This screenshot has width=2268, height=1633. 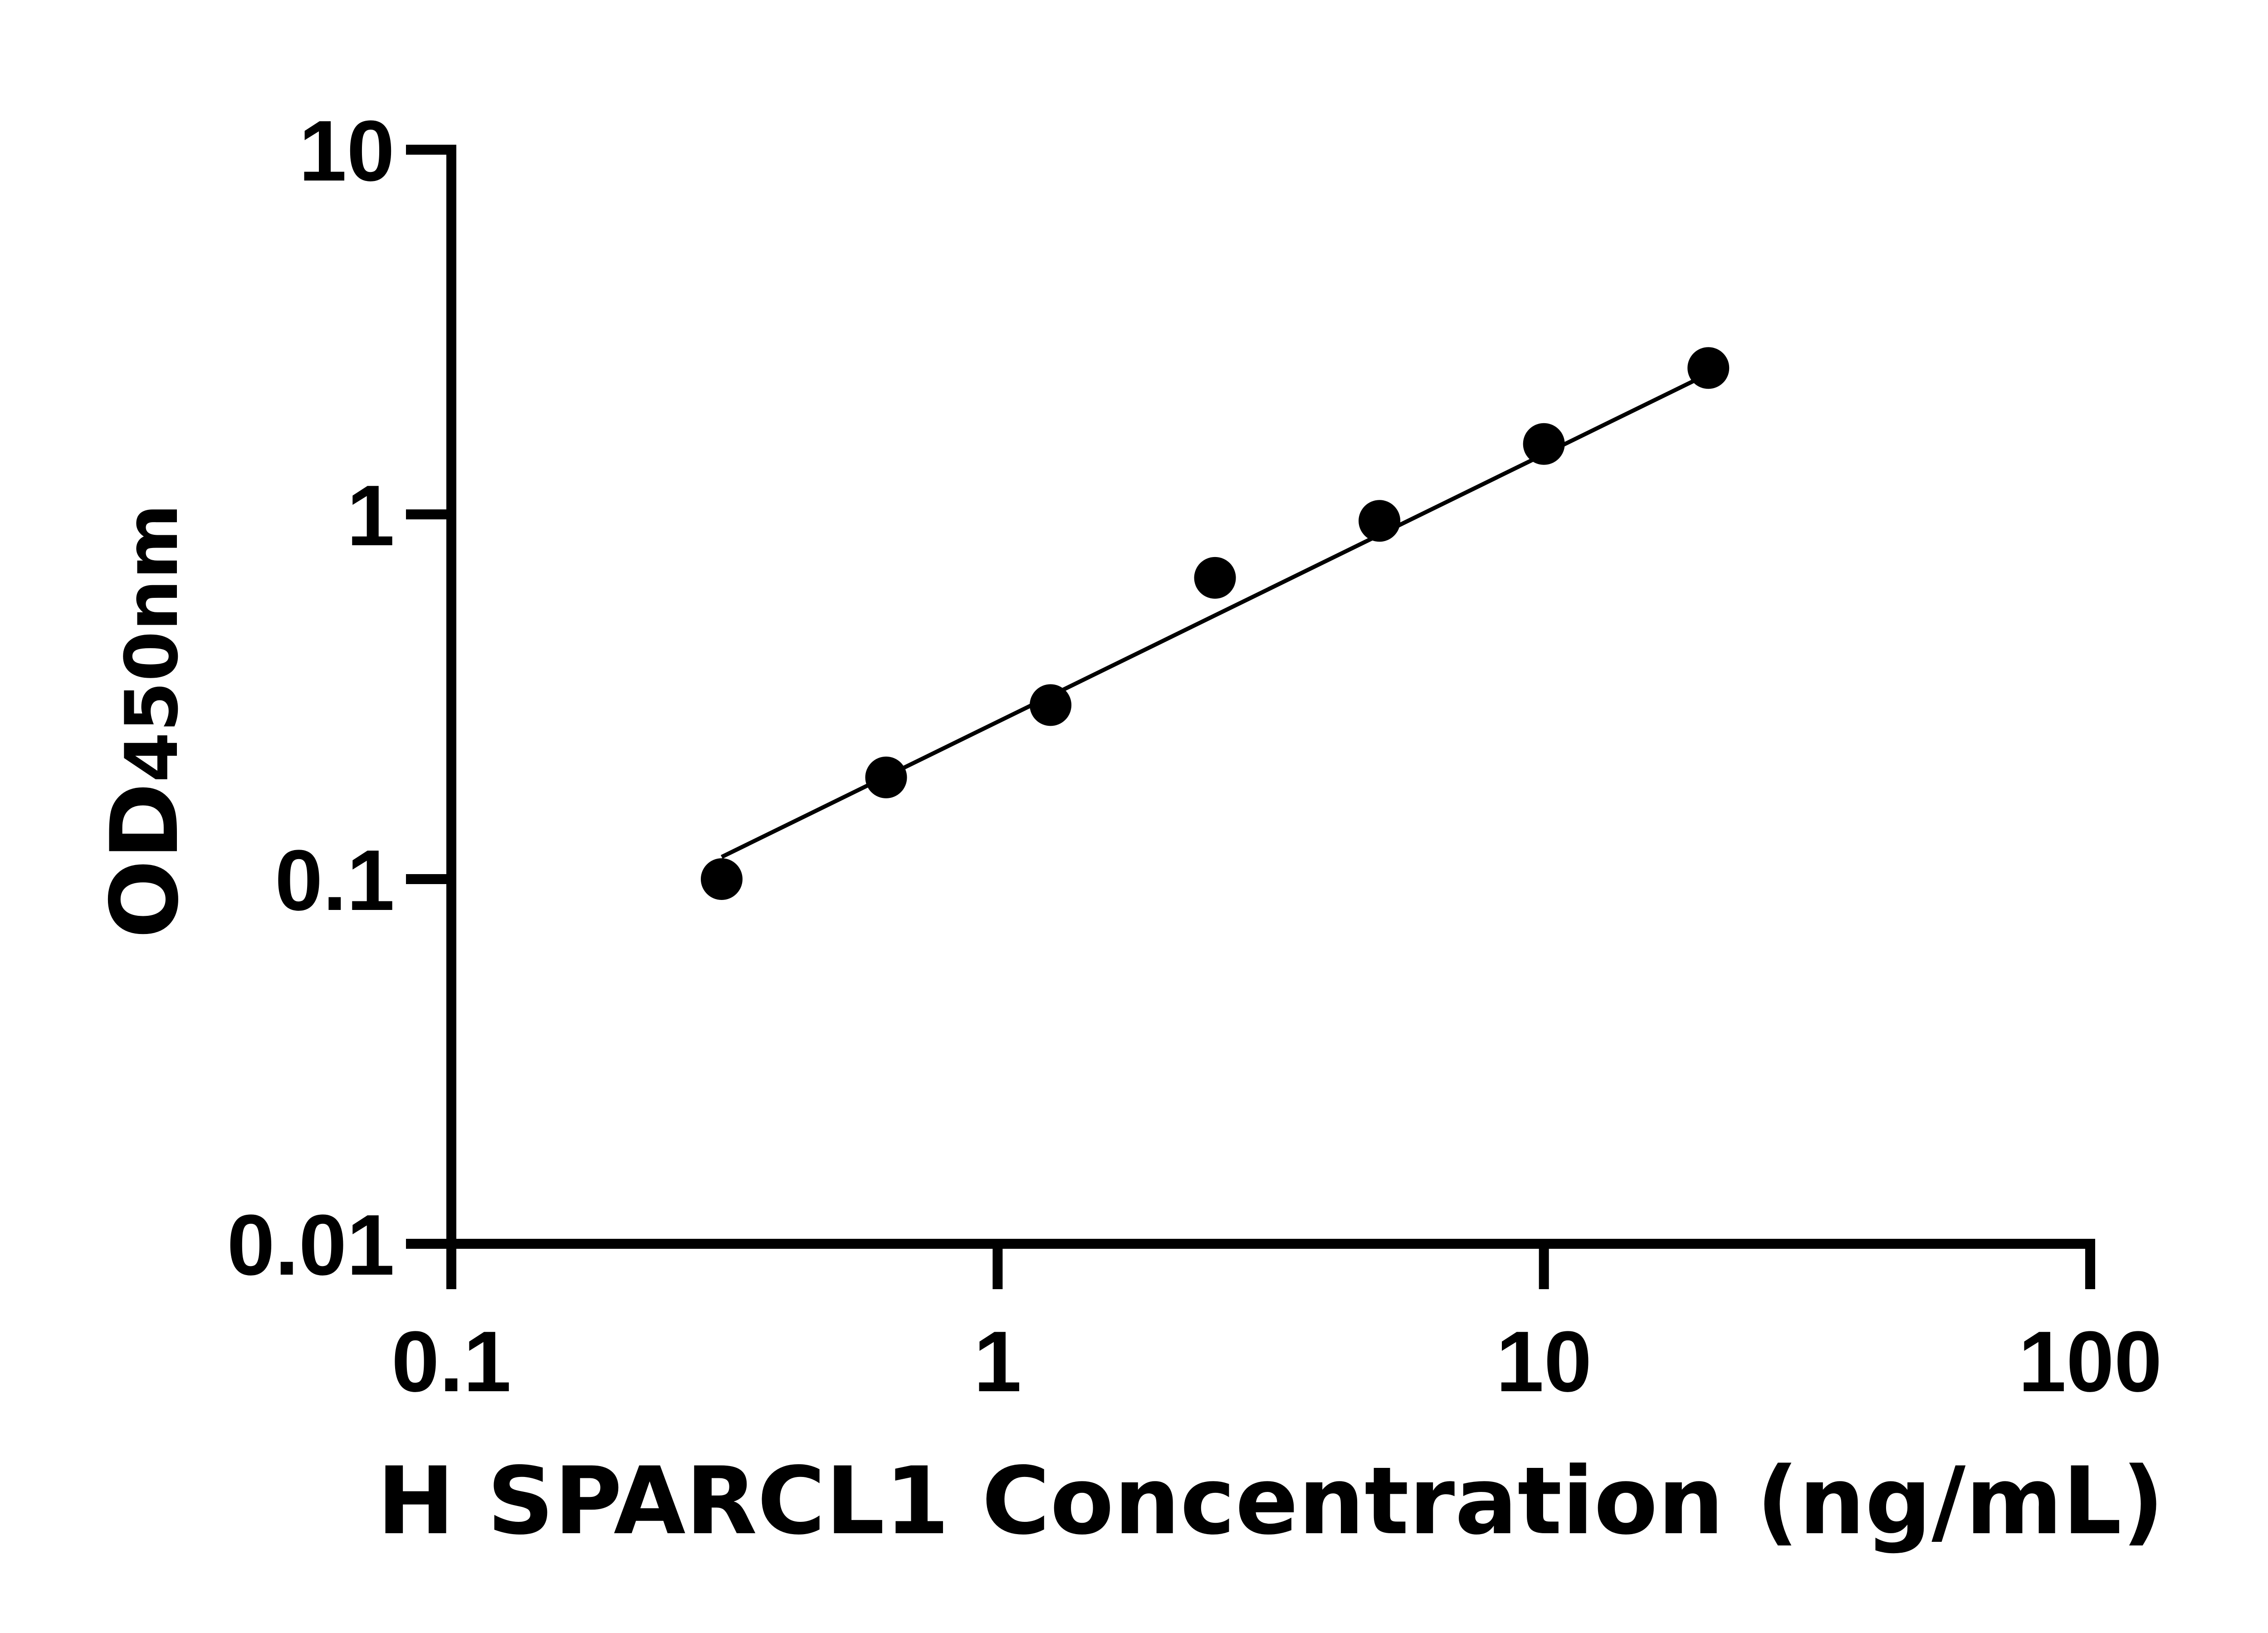 I want to click on y-axis-label: OD450nm, so click(x=145, y=721).